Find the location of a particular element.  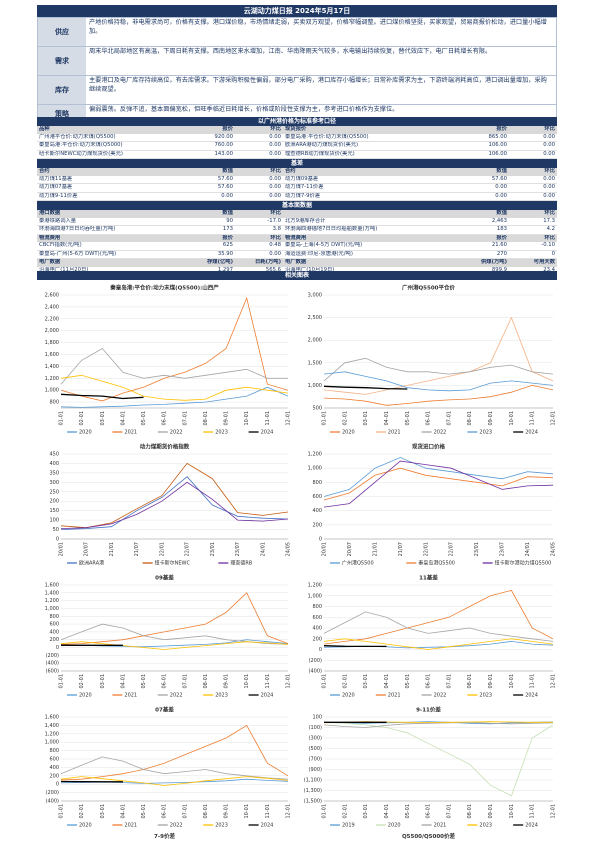

y-tick-label: 800 is located at coordinates (54, 751).